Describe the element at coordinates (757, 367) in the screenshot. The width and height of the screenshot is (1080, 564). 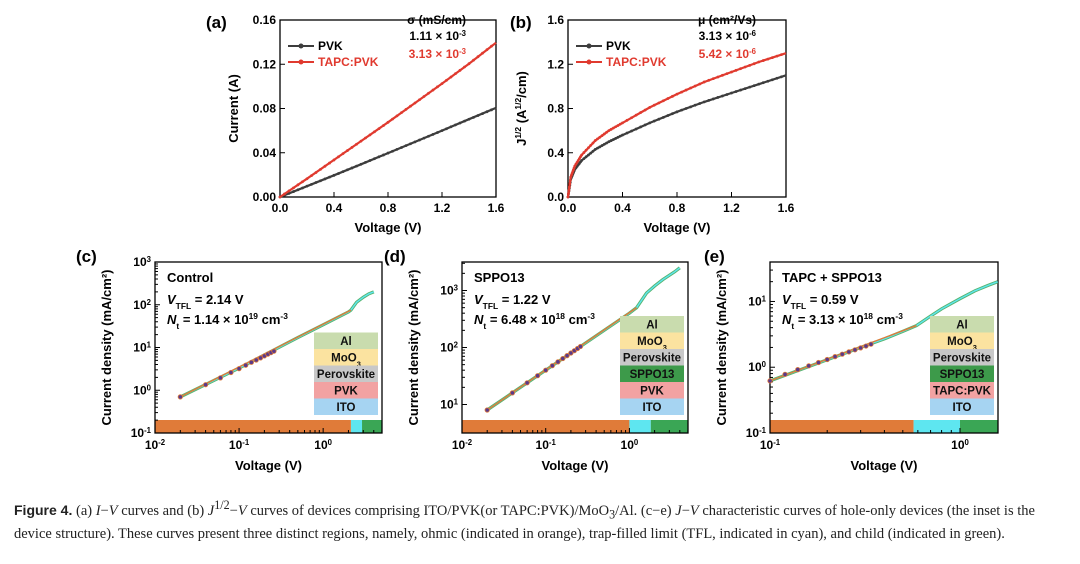
I see `y-tick-label-e: 100` at that location.